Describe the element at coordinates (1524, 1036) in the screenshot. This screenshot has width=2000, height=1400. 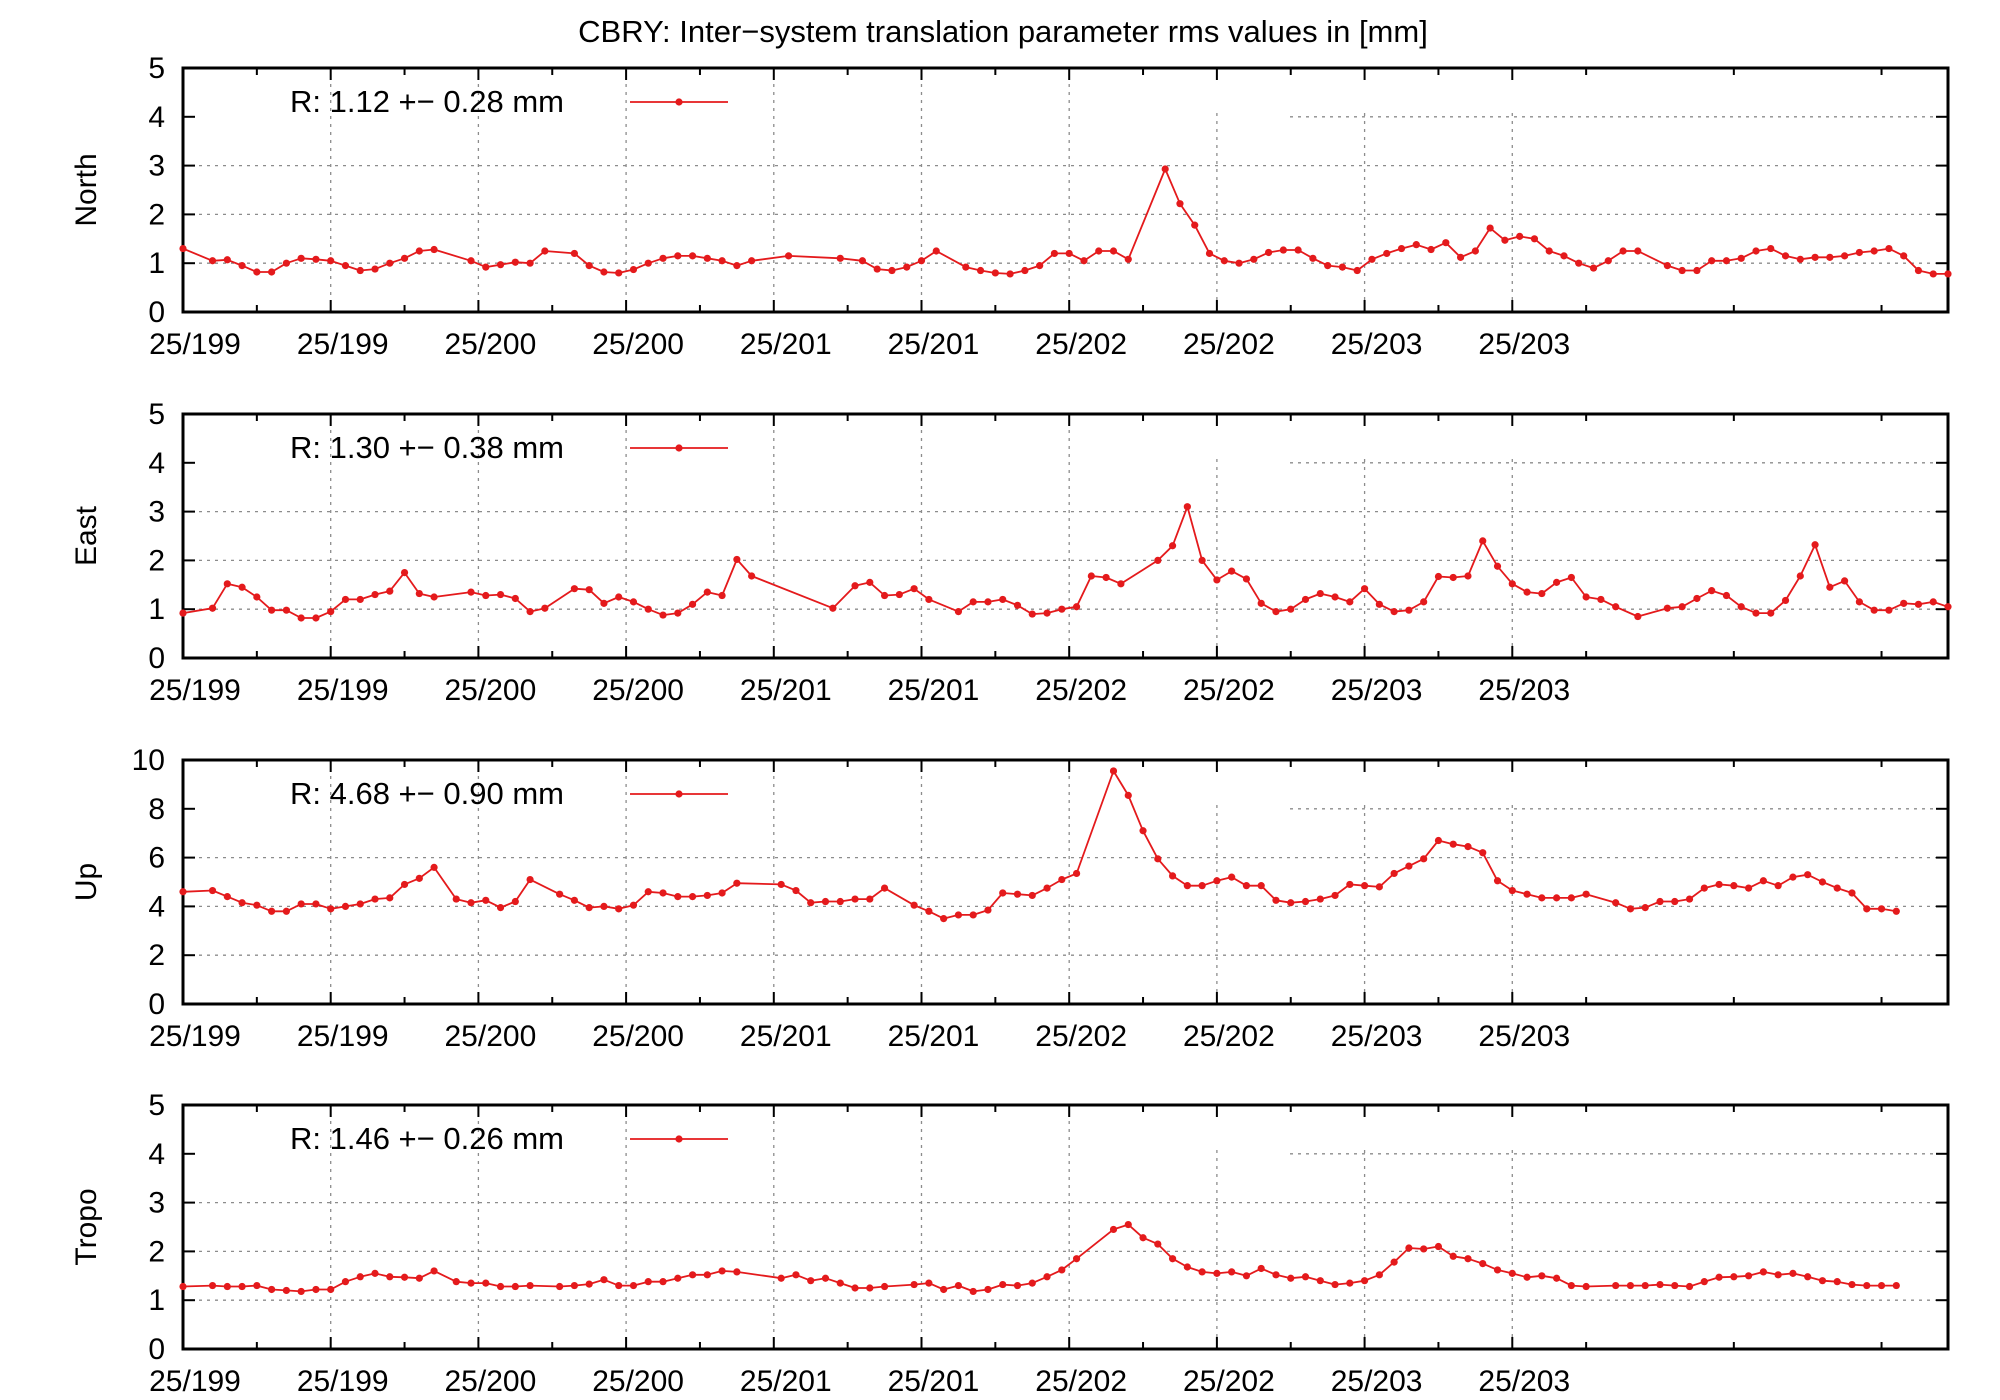
I see `xtick-label: 25/203` at that location.